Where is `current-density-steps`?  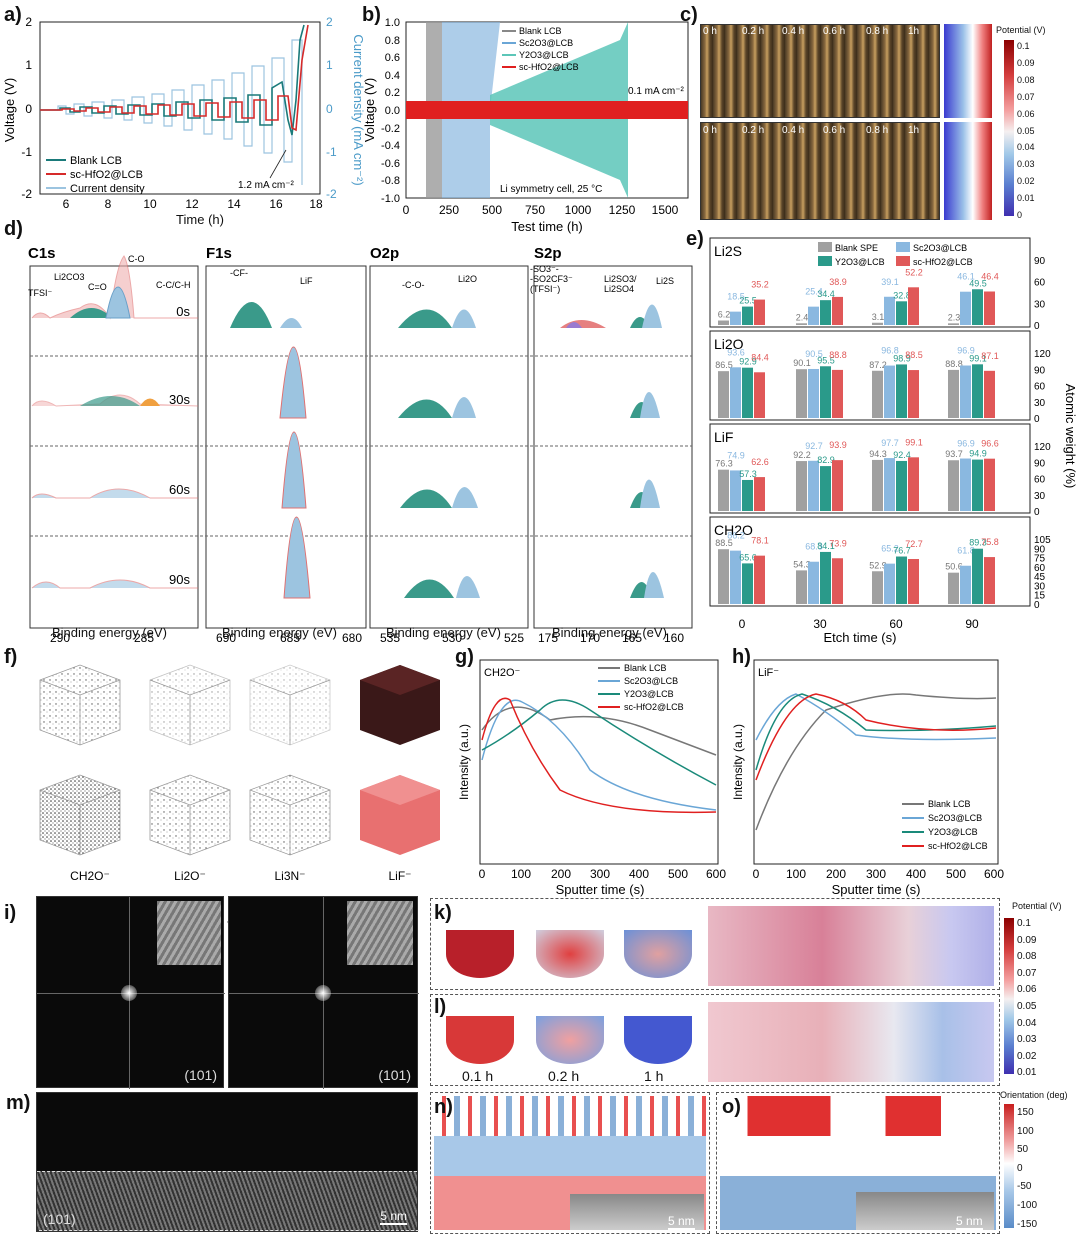
current-density-steps is located at coordinates (171, 112).